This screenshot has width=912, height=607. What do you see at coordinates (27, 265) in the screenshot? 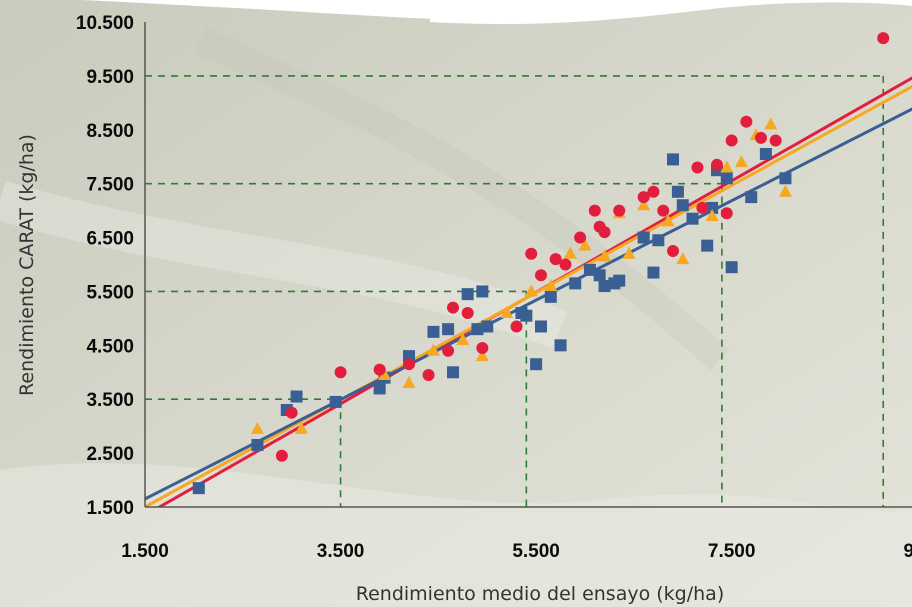
I see `y-axis-title: Rendimiento CARAT (kg/ha)` at bounding box center [27, 265].